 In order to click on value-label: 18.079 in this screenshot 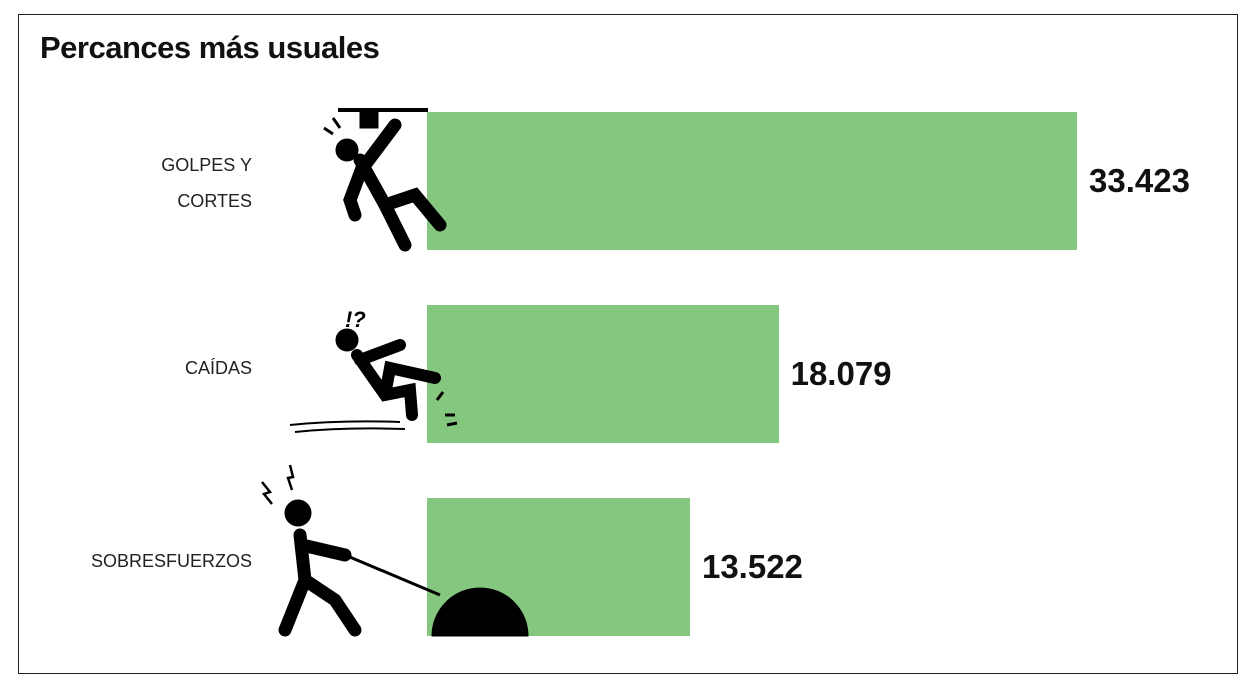, I will do `click(841, 373)`.